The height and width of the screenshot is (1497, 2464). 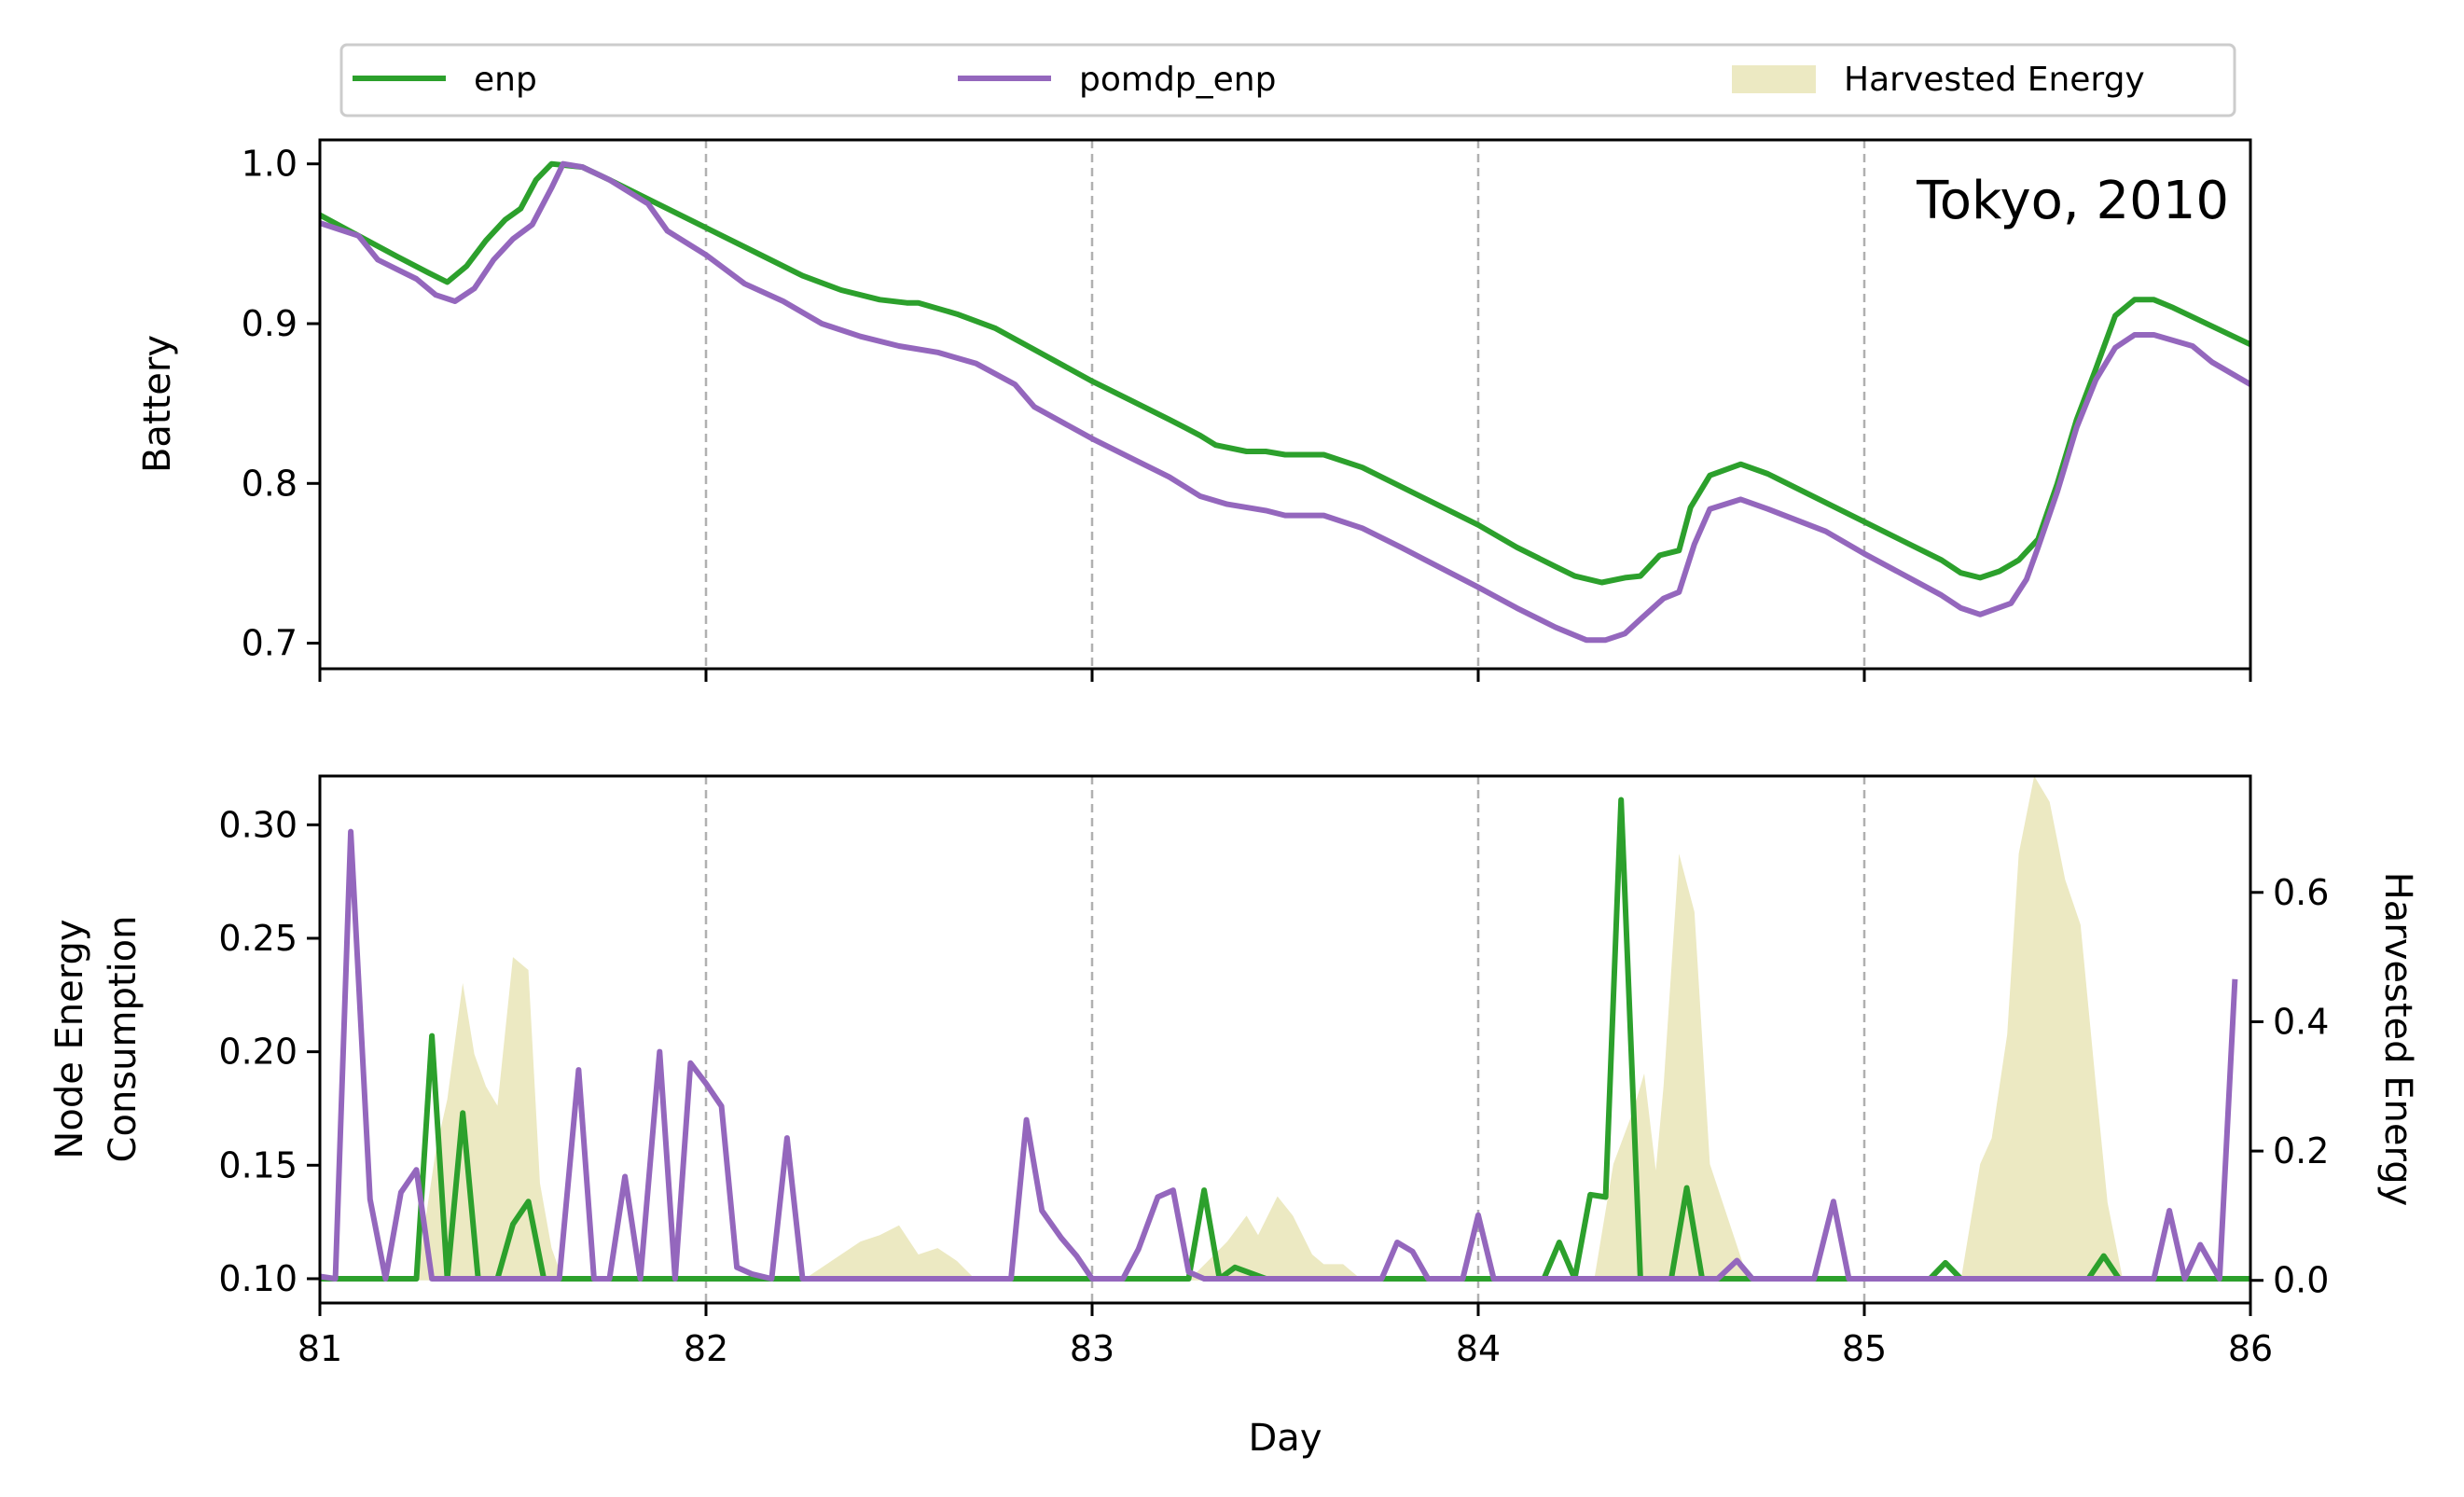 What do you see at coordinates (258, 824) in the screenshot?
I see `consumption-y-tick-label-0-30: 0.30` at bounding box center [258, 824].